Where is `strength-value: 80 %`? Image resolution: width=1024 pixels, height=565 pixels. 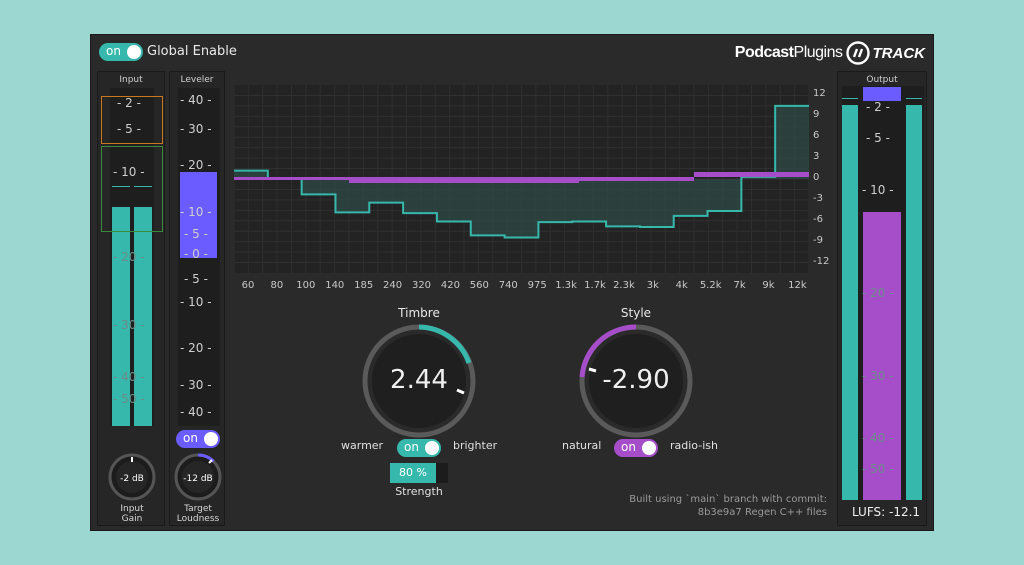
strength-value: 80 % is located at coordinates (413, 472).